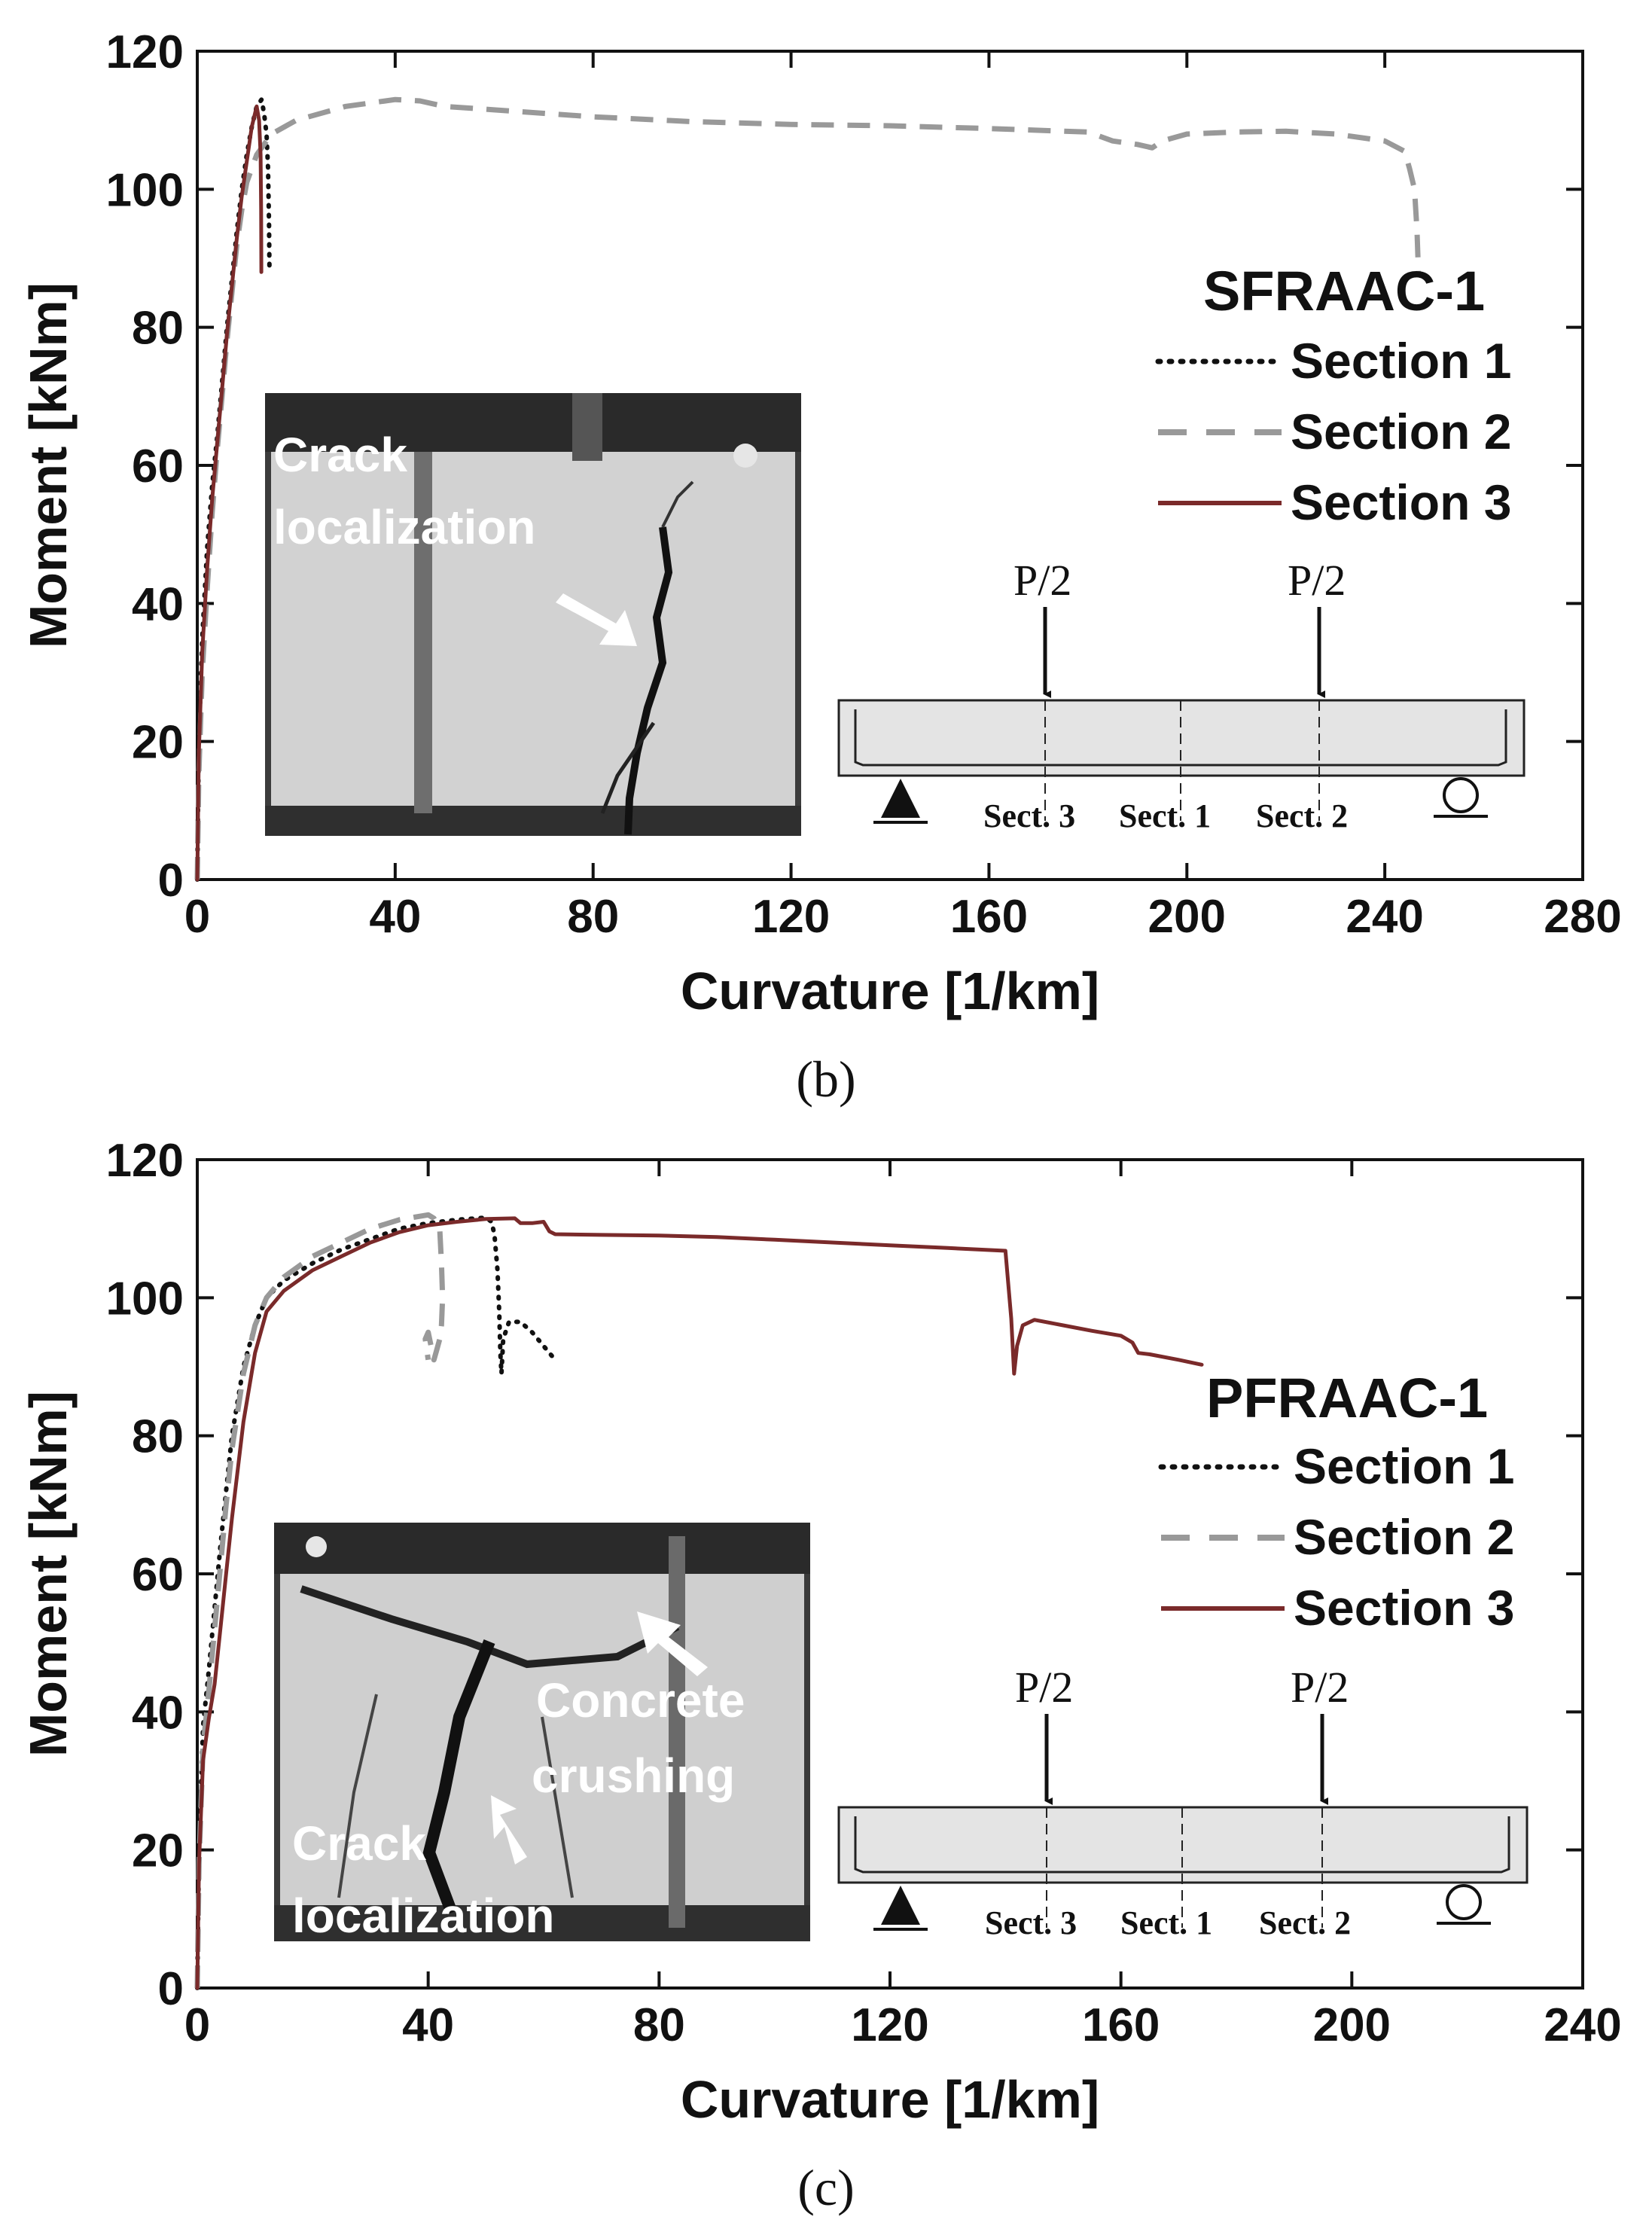 Image resolution: width=1652 pixels, height=2235 pixels. What do you see at coordinates (825, 2187) in the screenshot?
I see `panel-label-c: (c)` at bounding box center [825, 2187].